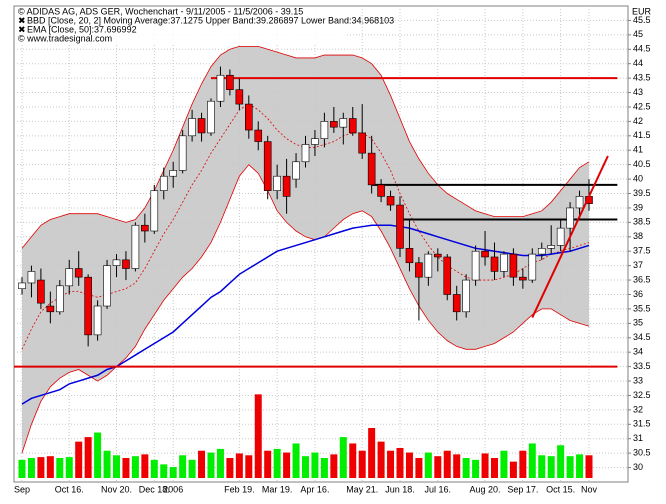 This screenshot has width=666, height=504. Describe the element at coordinates (638, 380) in the screenshot. I see `y-tick-label: 33` at that location.